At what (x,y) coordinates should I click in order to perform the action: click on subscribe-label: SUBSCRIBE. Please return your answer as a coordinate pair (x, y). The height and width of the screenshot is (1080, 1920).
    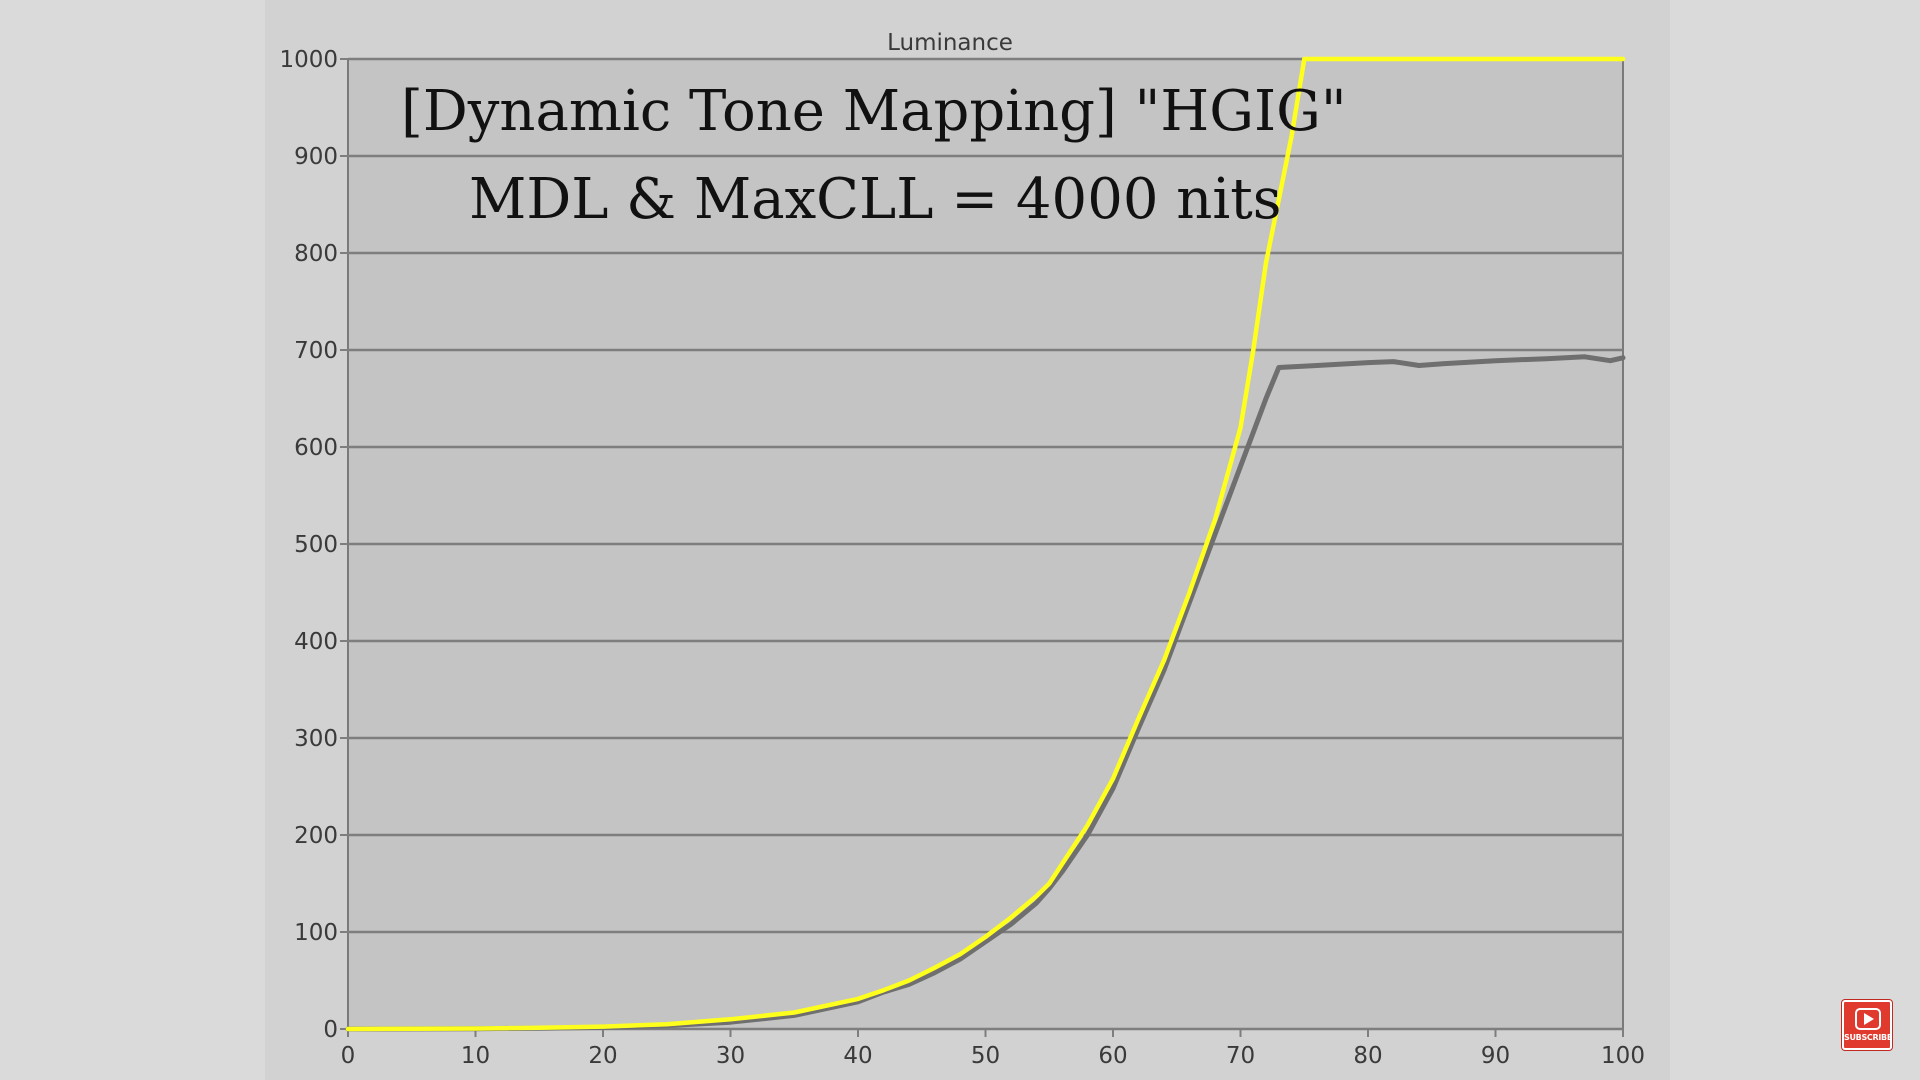
    Looking at the image, I should click on (1868, 1037).